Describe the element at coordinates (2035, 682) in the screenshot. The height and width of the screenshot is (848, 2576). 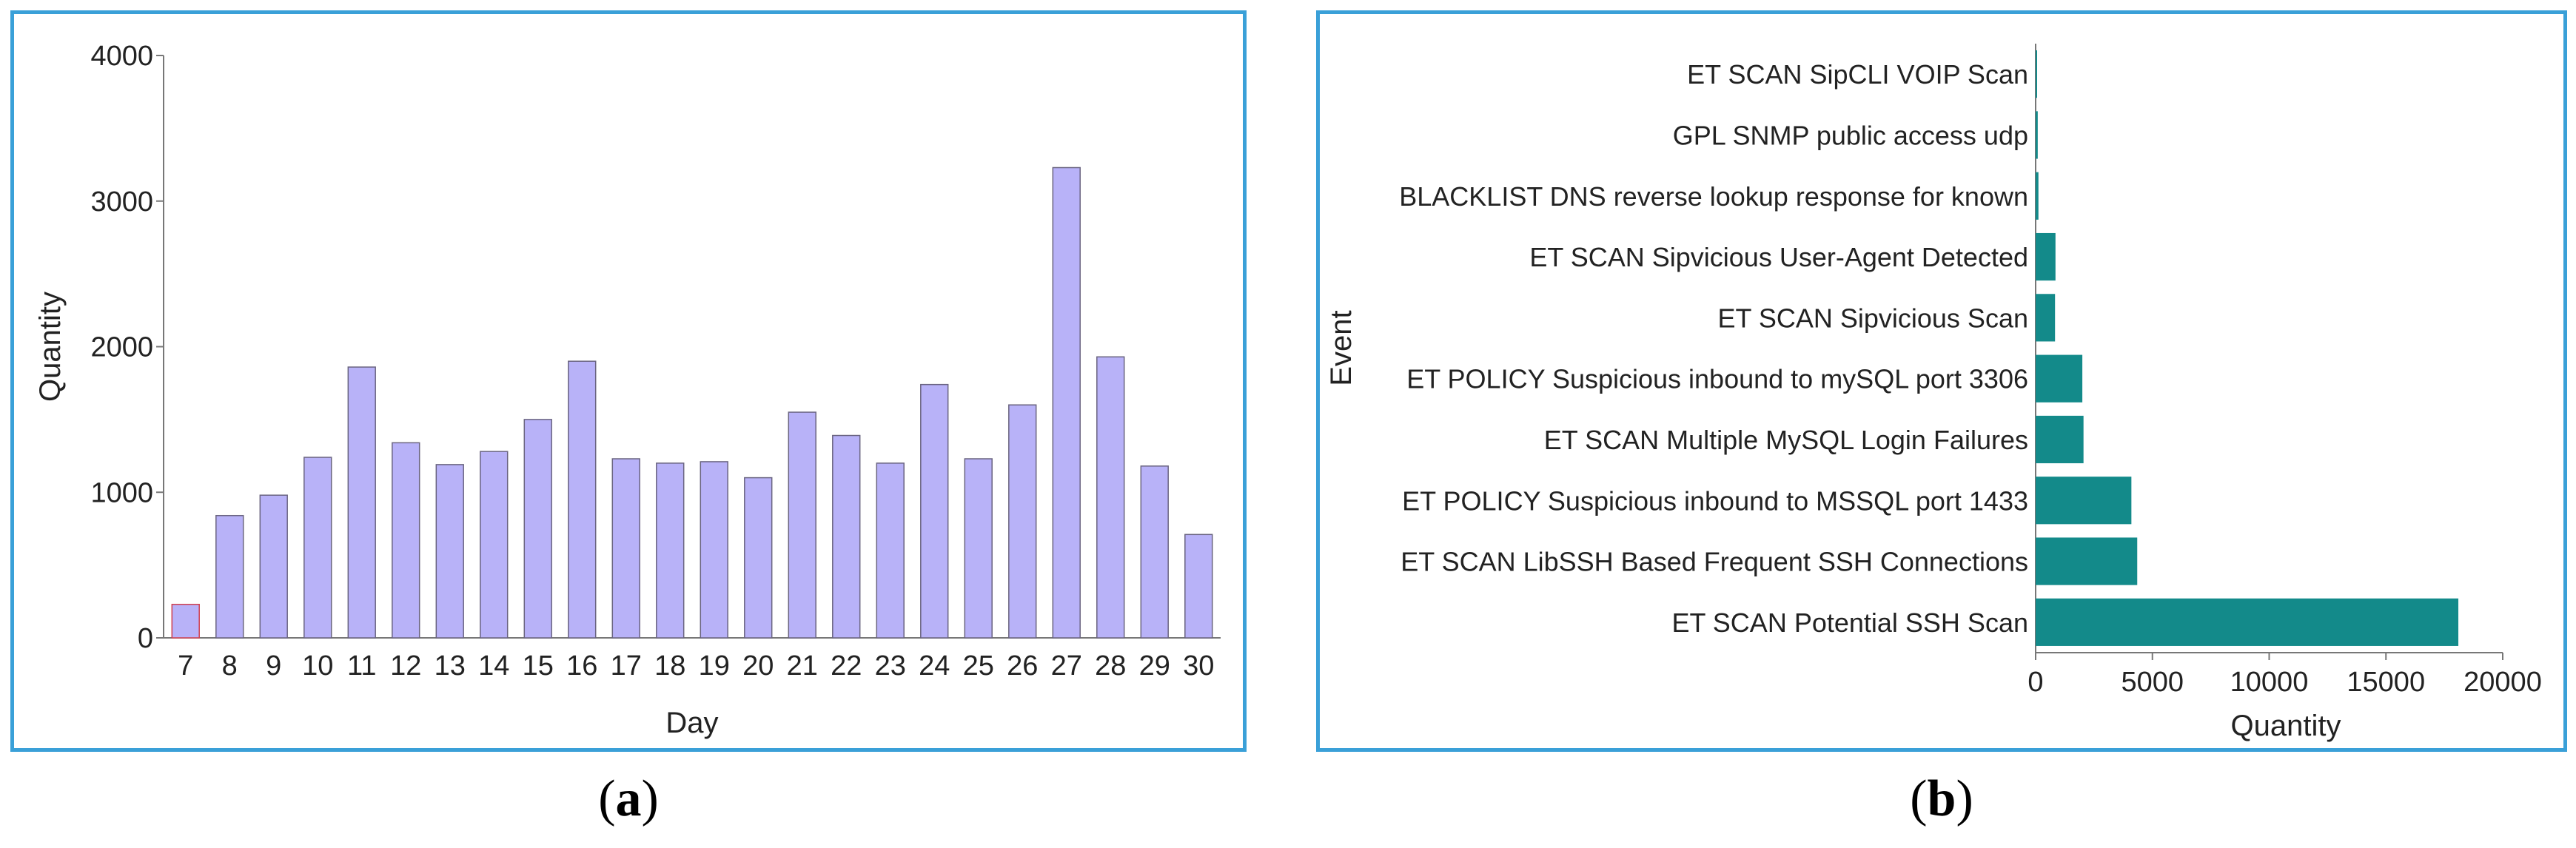
I see `x-tick-label: 0` at that location.